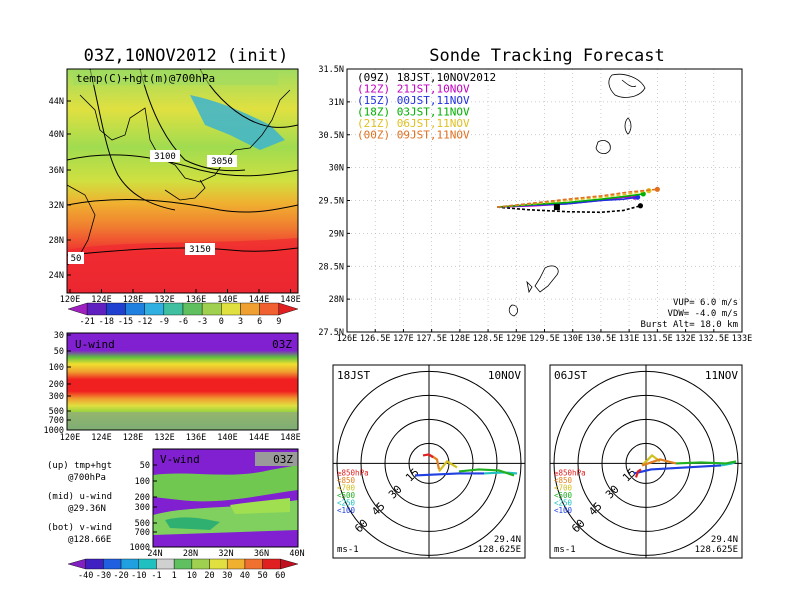 The image size is (792, 612). Describe the element at coordinates (164, 322) in the screenshot. I see `colorbar-label: -9` at that location.